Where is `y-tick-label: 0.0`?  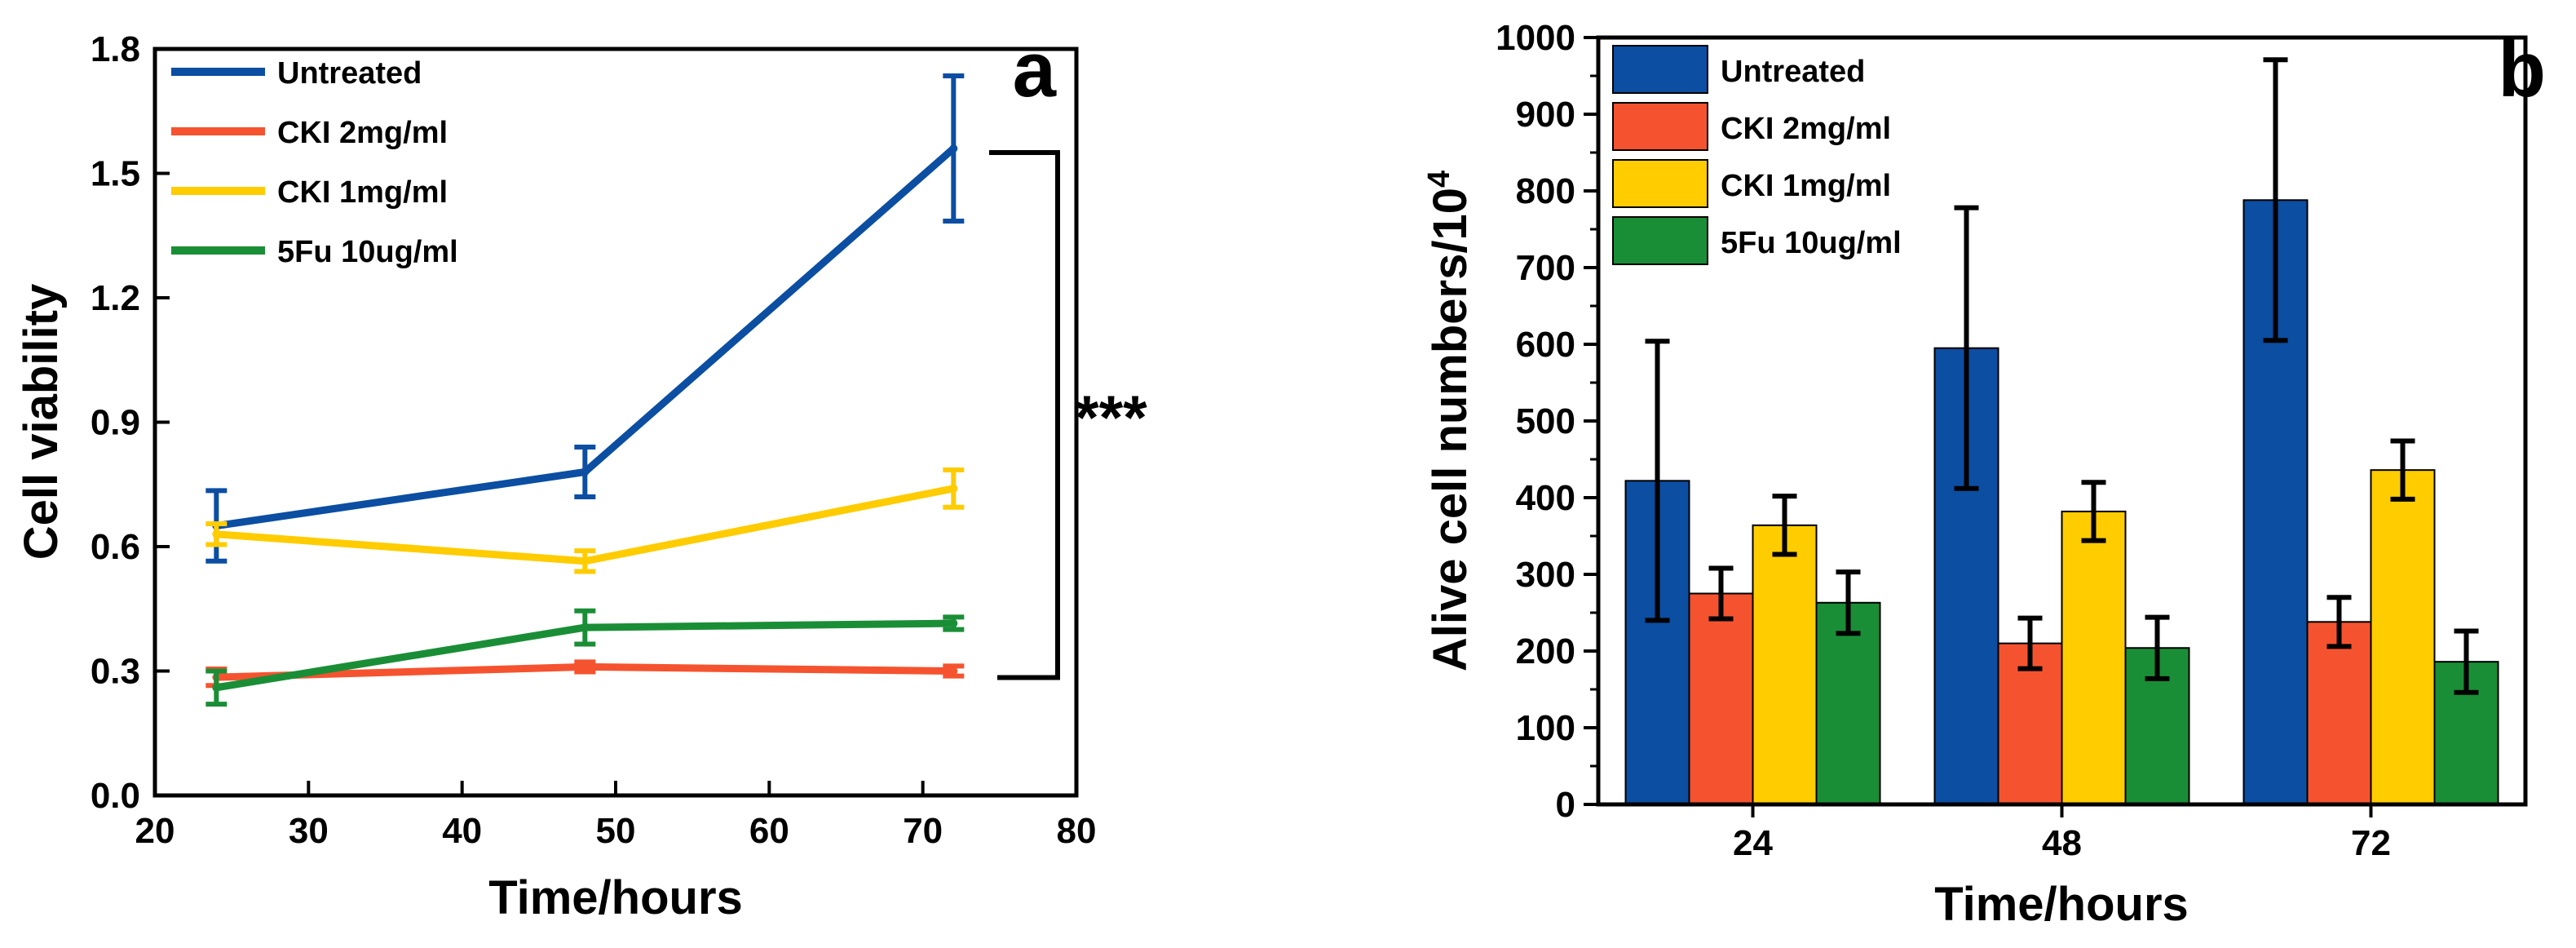
y-tick-label: 0.0 is located at coordinates (115, 796).